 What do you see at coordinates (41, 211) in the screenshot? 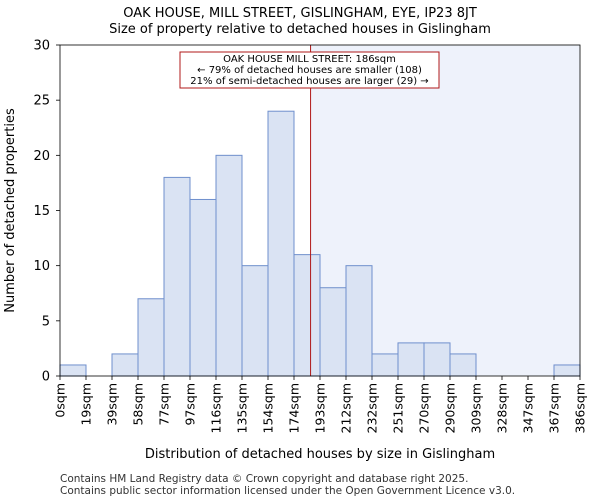
I see `y-tick-label: 15` at bounding box center [41, 211].